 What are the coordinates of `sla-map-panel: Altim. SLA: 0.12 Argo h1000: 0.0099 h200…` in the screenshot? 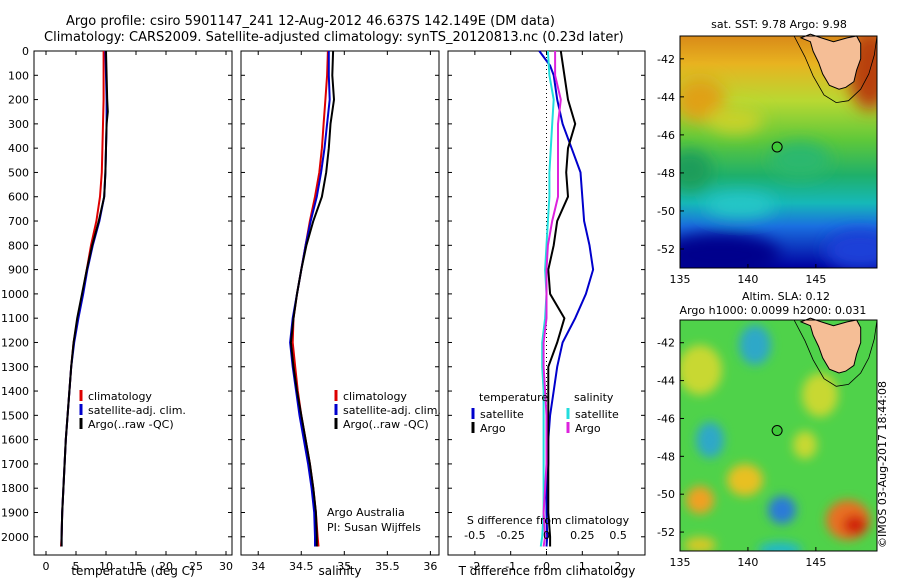 It's located at (767, 429).